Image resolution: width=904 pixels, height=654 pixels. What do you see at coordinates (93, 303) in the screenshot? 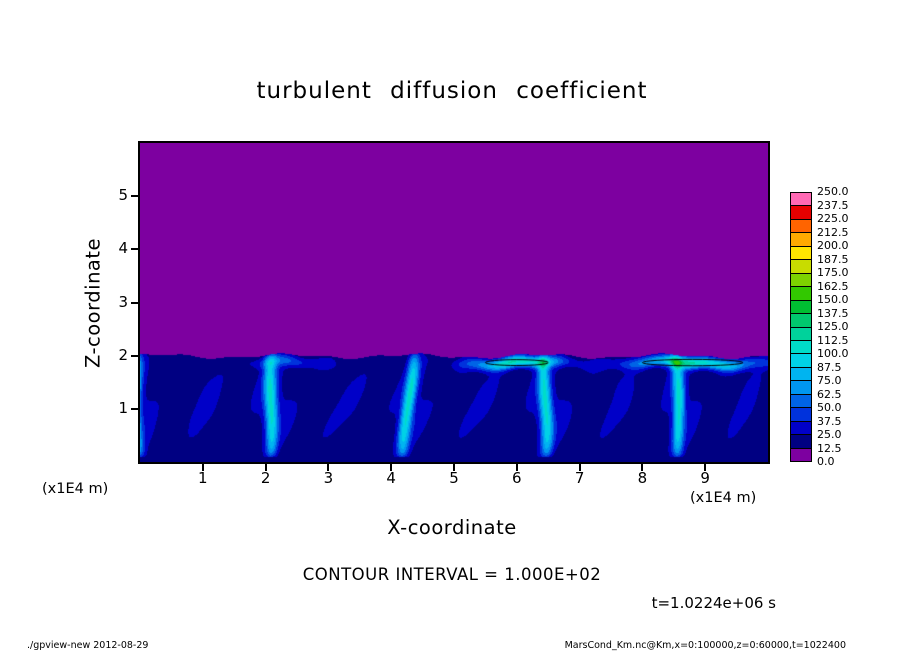
I see `y-axis-label: Z-coordinate` at bounding box center [93, 303].